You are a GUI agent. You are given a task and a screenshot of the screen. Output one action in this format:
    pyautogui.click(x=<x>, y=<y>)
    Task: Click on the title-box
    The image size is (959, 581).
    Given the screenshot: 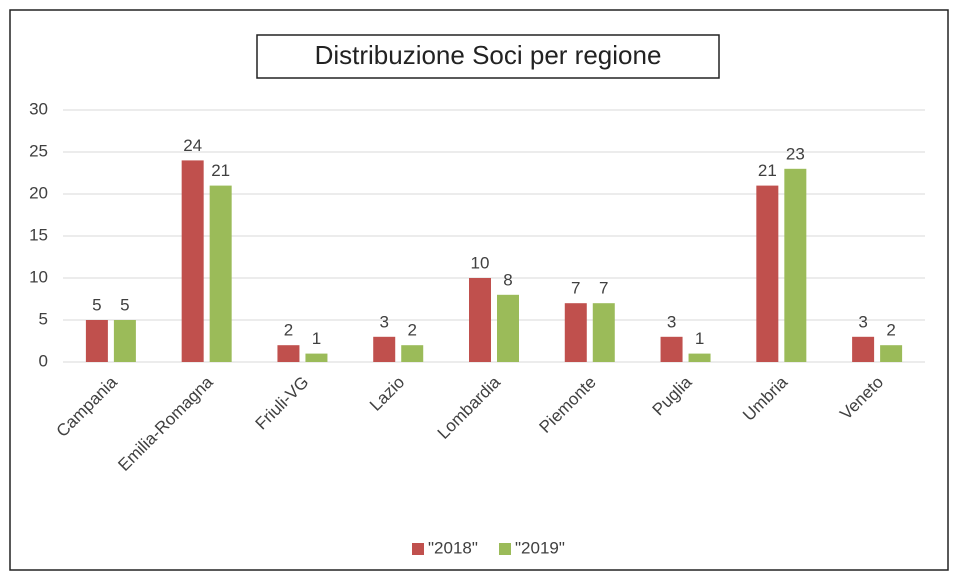 What is the action you would take?
    pyautogui.click(x=488, y=56)
    